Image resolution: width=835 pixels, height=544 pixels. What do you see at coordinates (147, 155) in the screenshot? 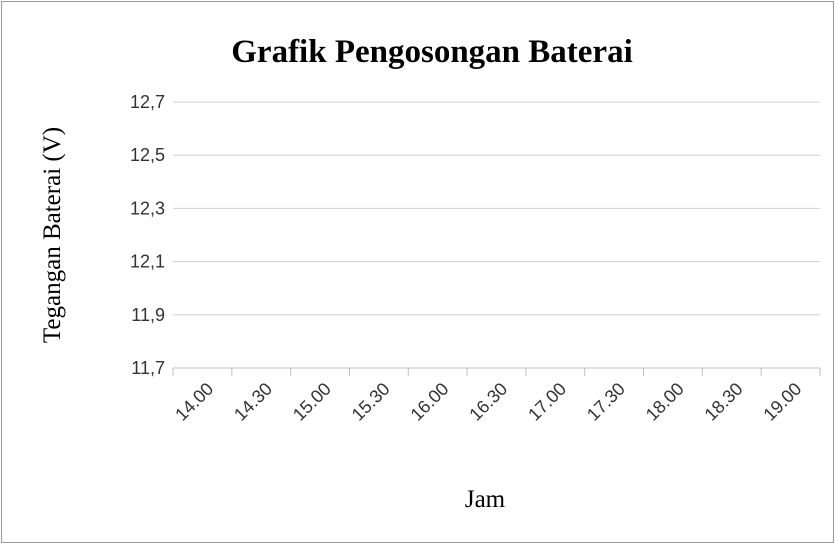
I see `y-tick-label: 12,5` at bounding box center [147, 155].